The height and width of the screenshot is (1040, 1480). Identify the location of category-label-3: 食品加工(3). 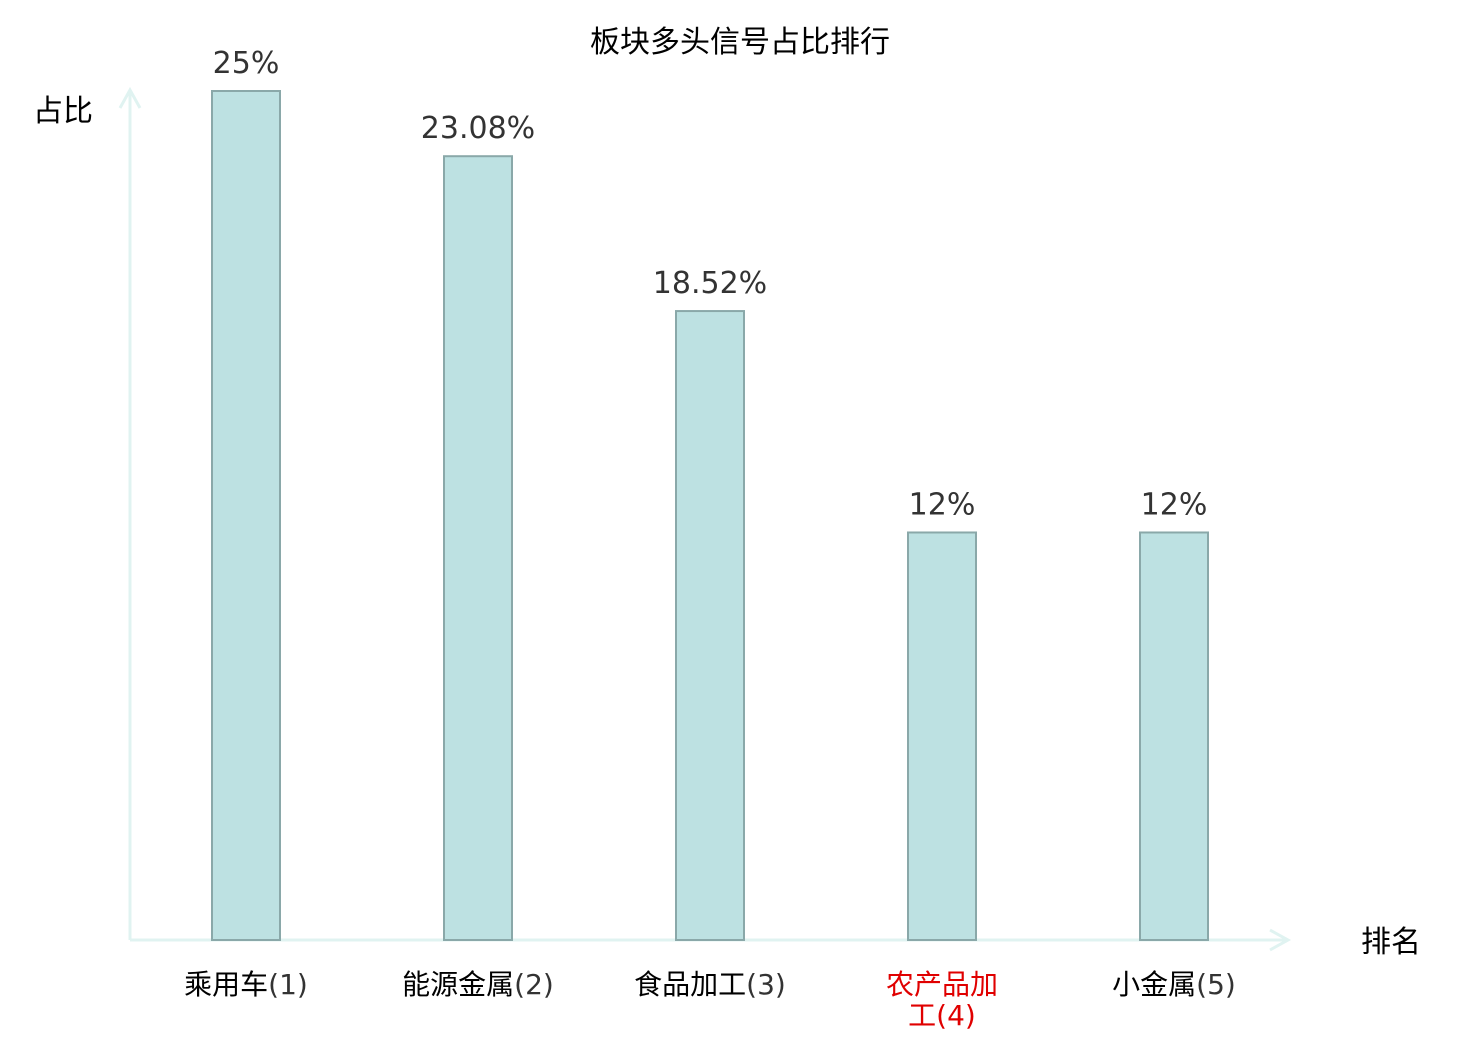
(710, 984).